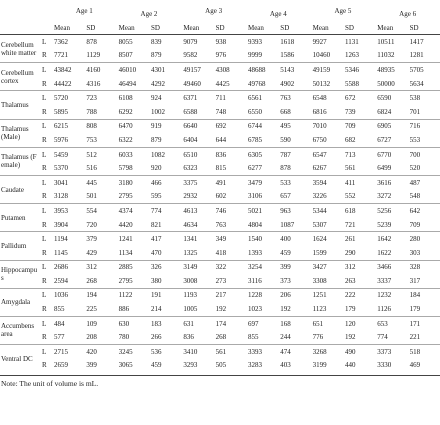 Image resolution: width=440 pixels, height=425 pixels. I want to click on value-cell: 5705, so click(423, 69).